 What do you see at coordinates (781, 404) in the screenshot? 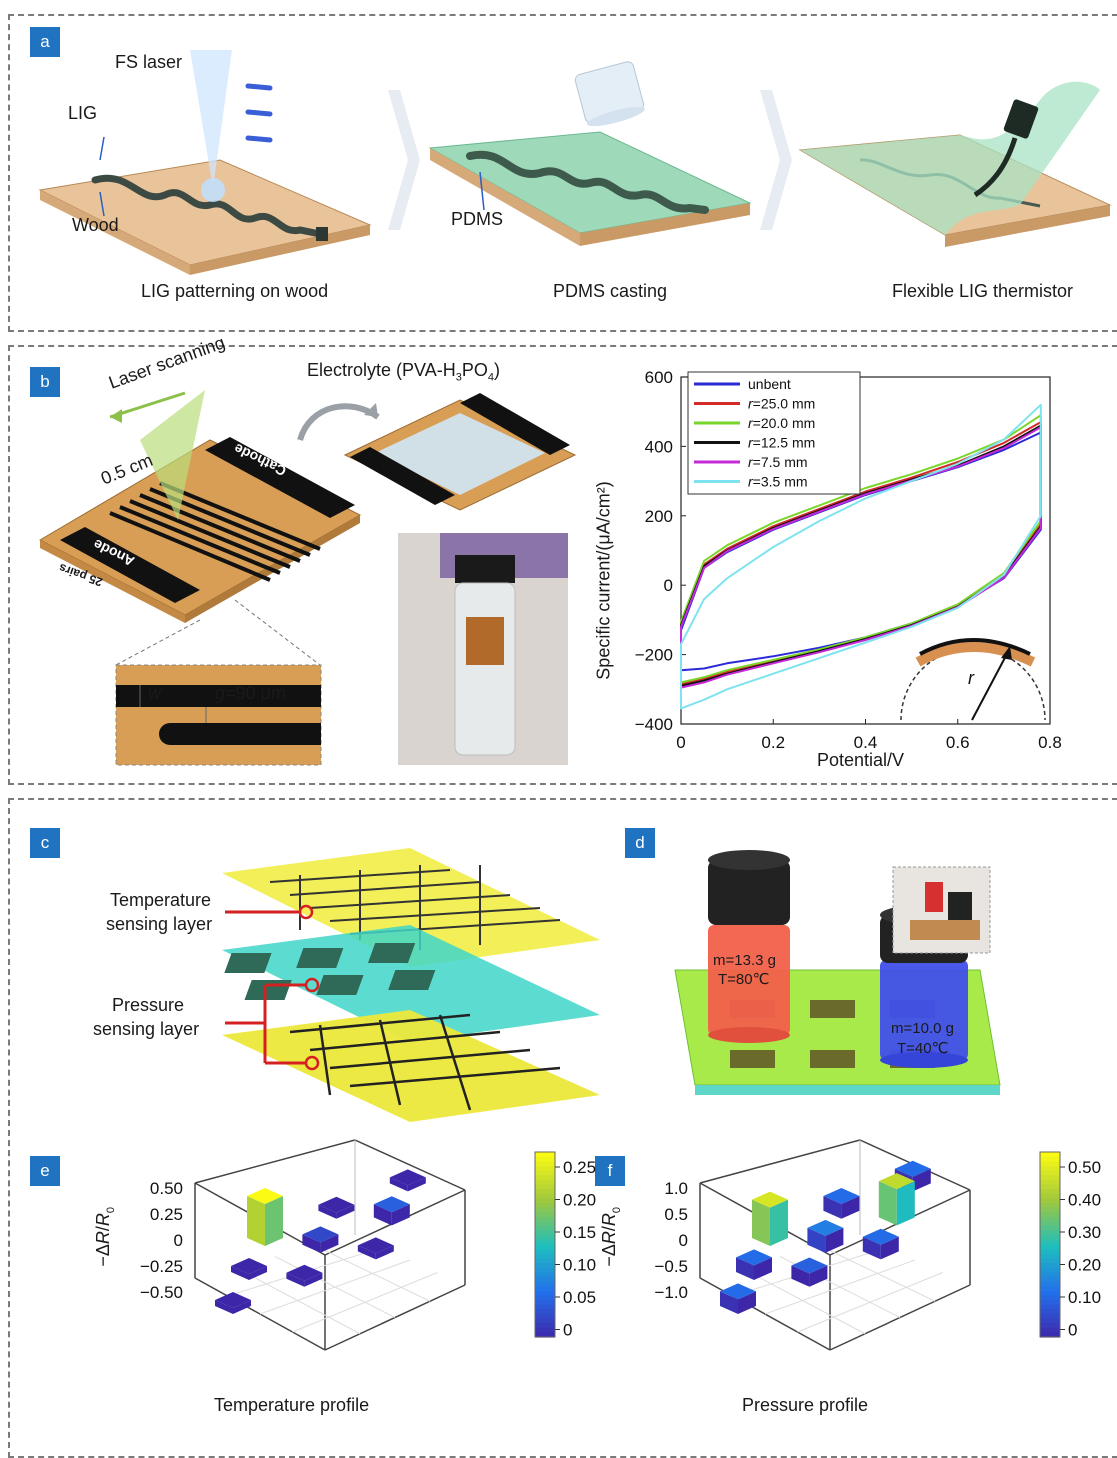
I see `cv-legend-label: r=25.0 mm` at bounding box center [781, 404].